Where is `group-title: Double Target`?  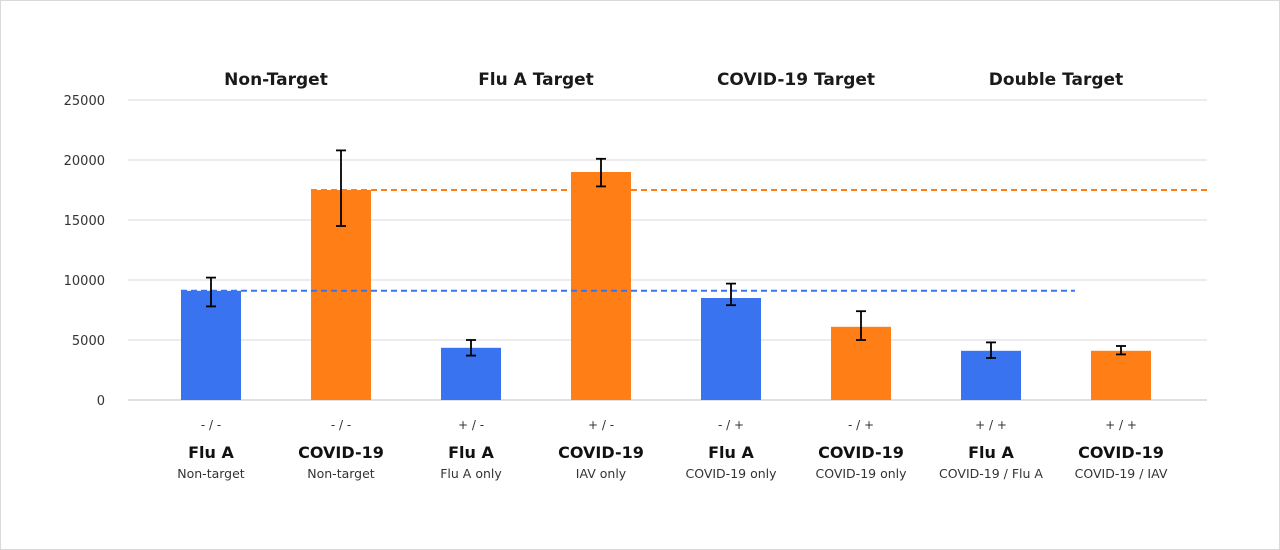 group-title: Double Target is located at coordinates (1056, 80).